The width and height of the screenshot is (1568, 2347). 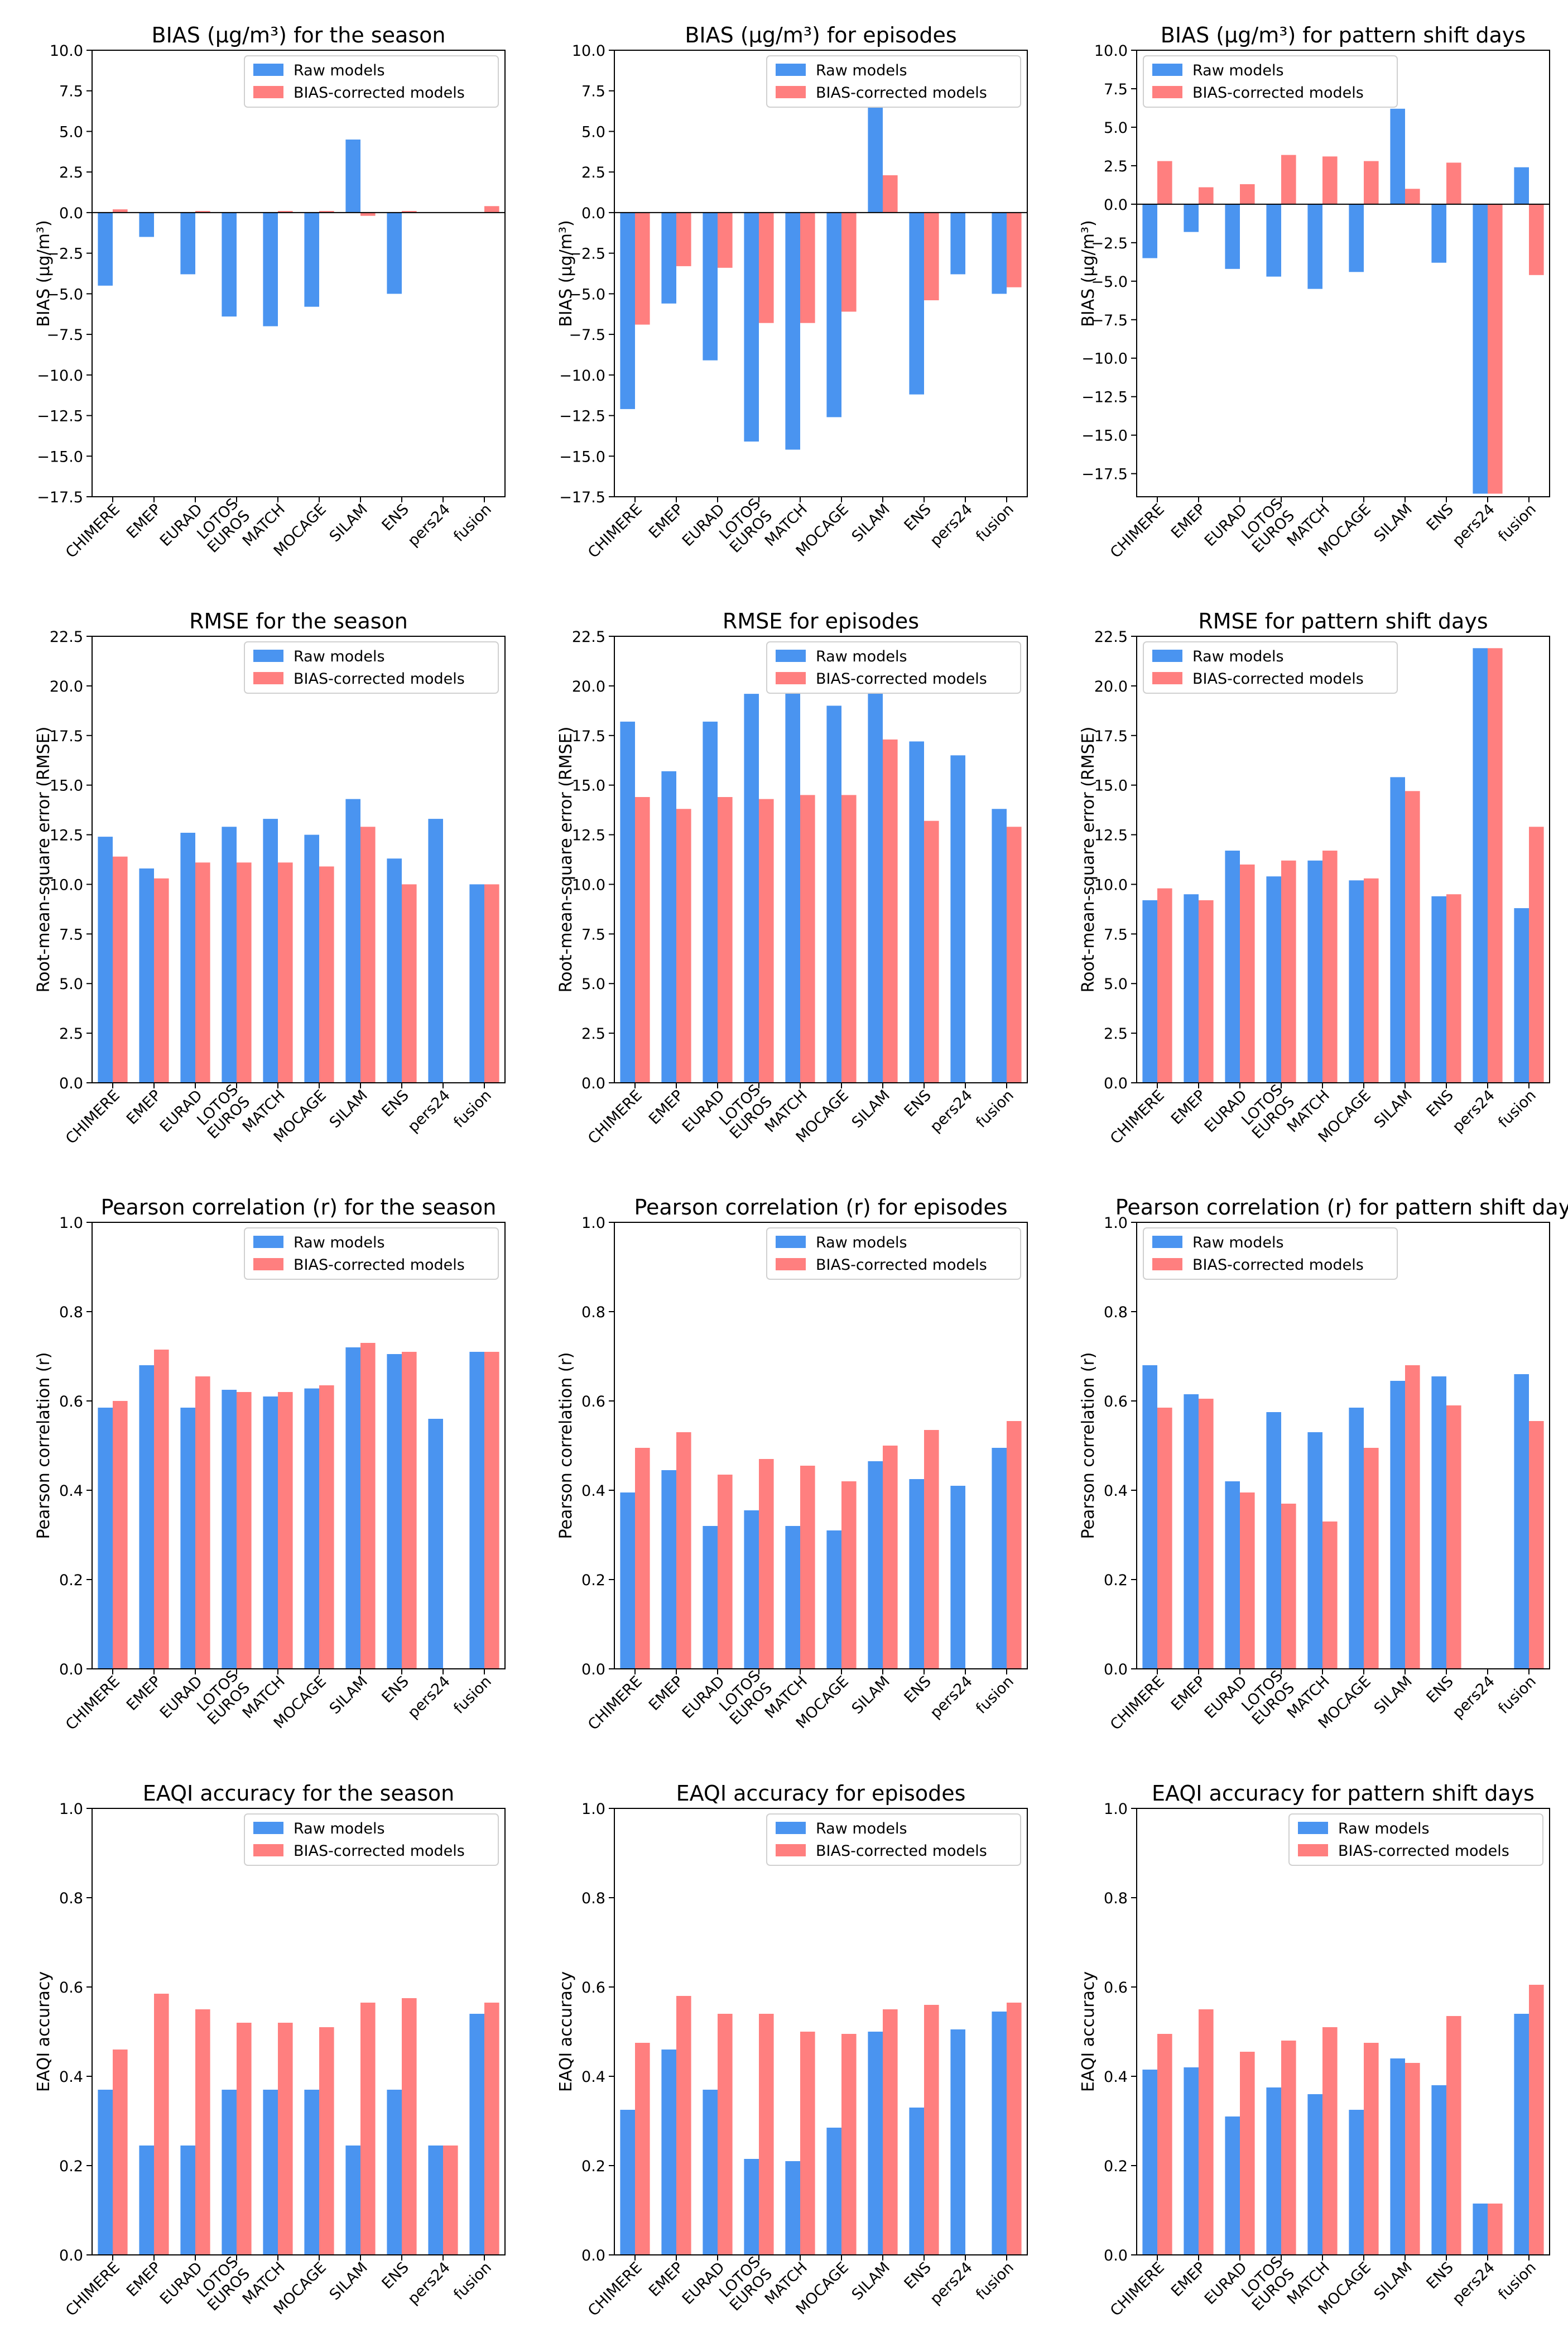 I want to click on y-tick-label: 0.2, so click(x=1116, y=2166).